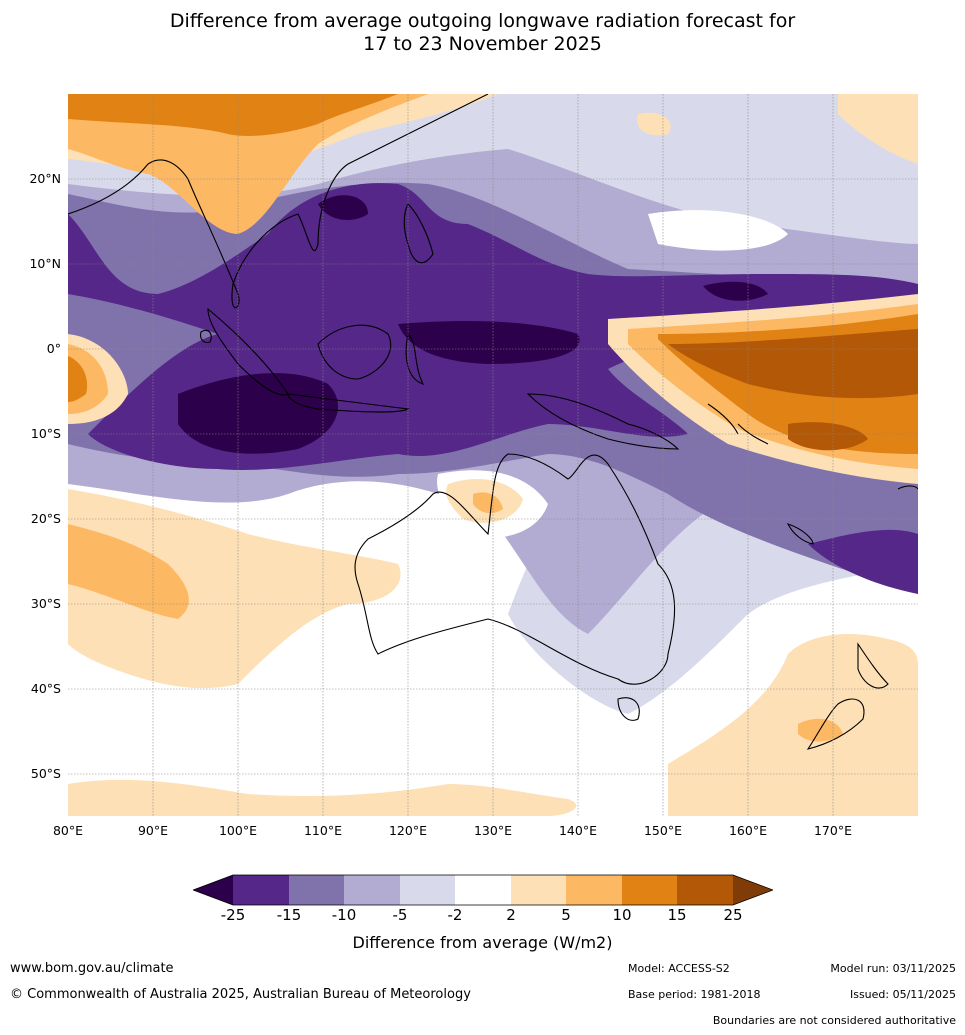 The image size is (965, 1035). I want to click on colorbar, so click(483, 890).